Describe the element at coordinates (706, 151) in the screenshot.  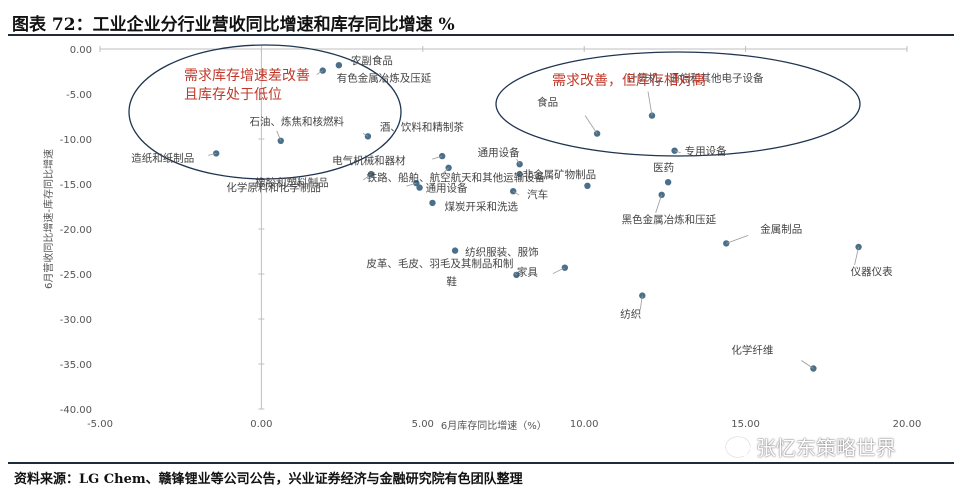
I see `point-label: 专用设备` at that location.